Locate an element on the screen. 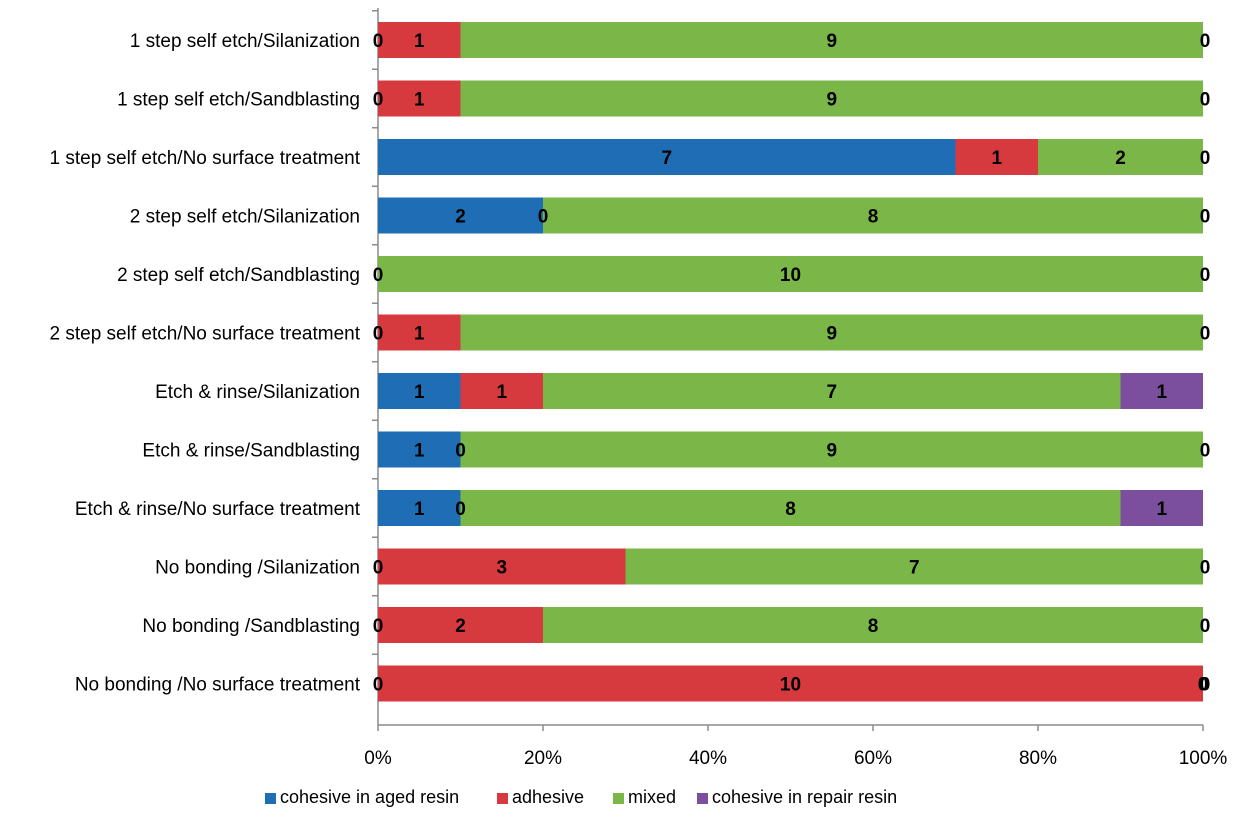 Image resolution: width=1237 pixels, height=821 pixels. legend-label: adhesive is located at coordinates (548, 797).